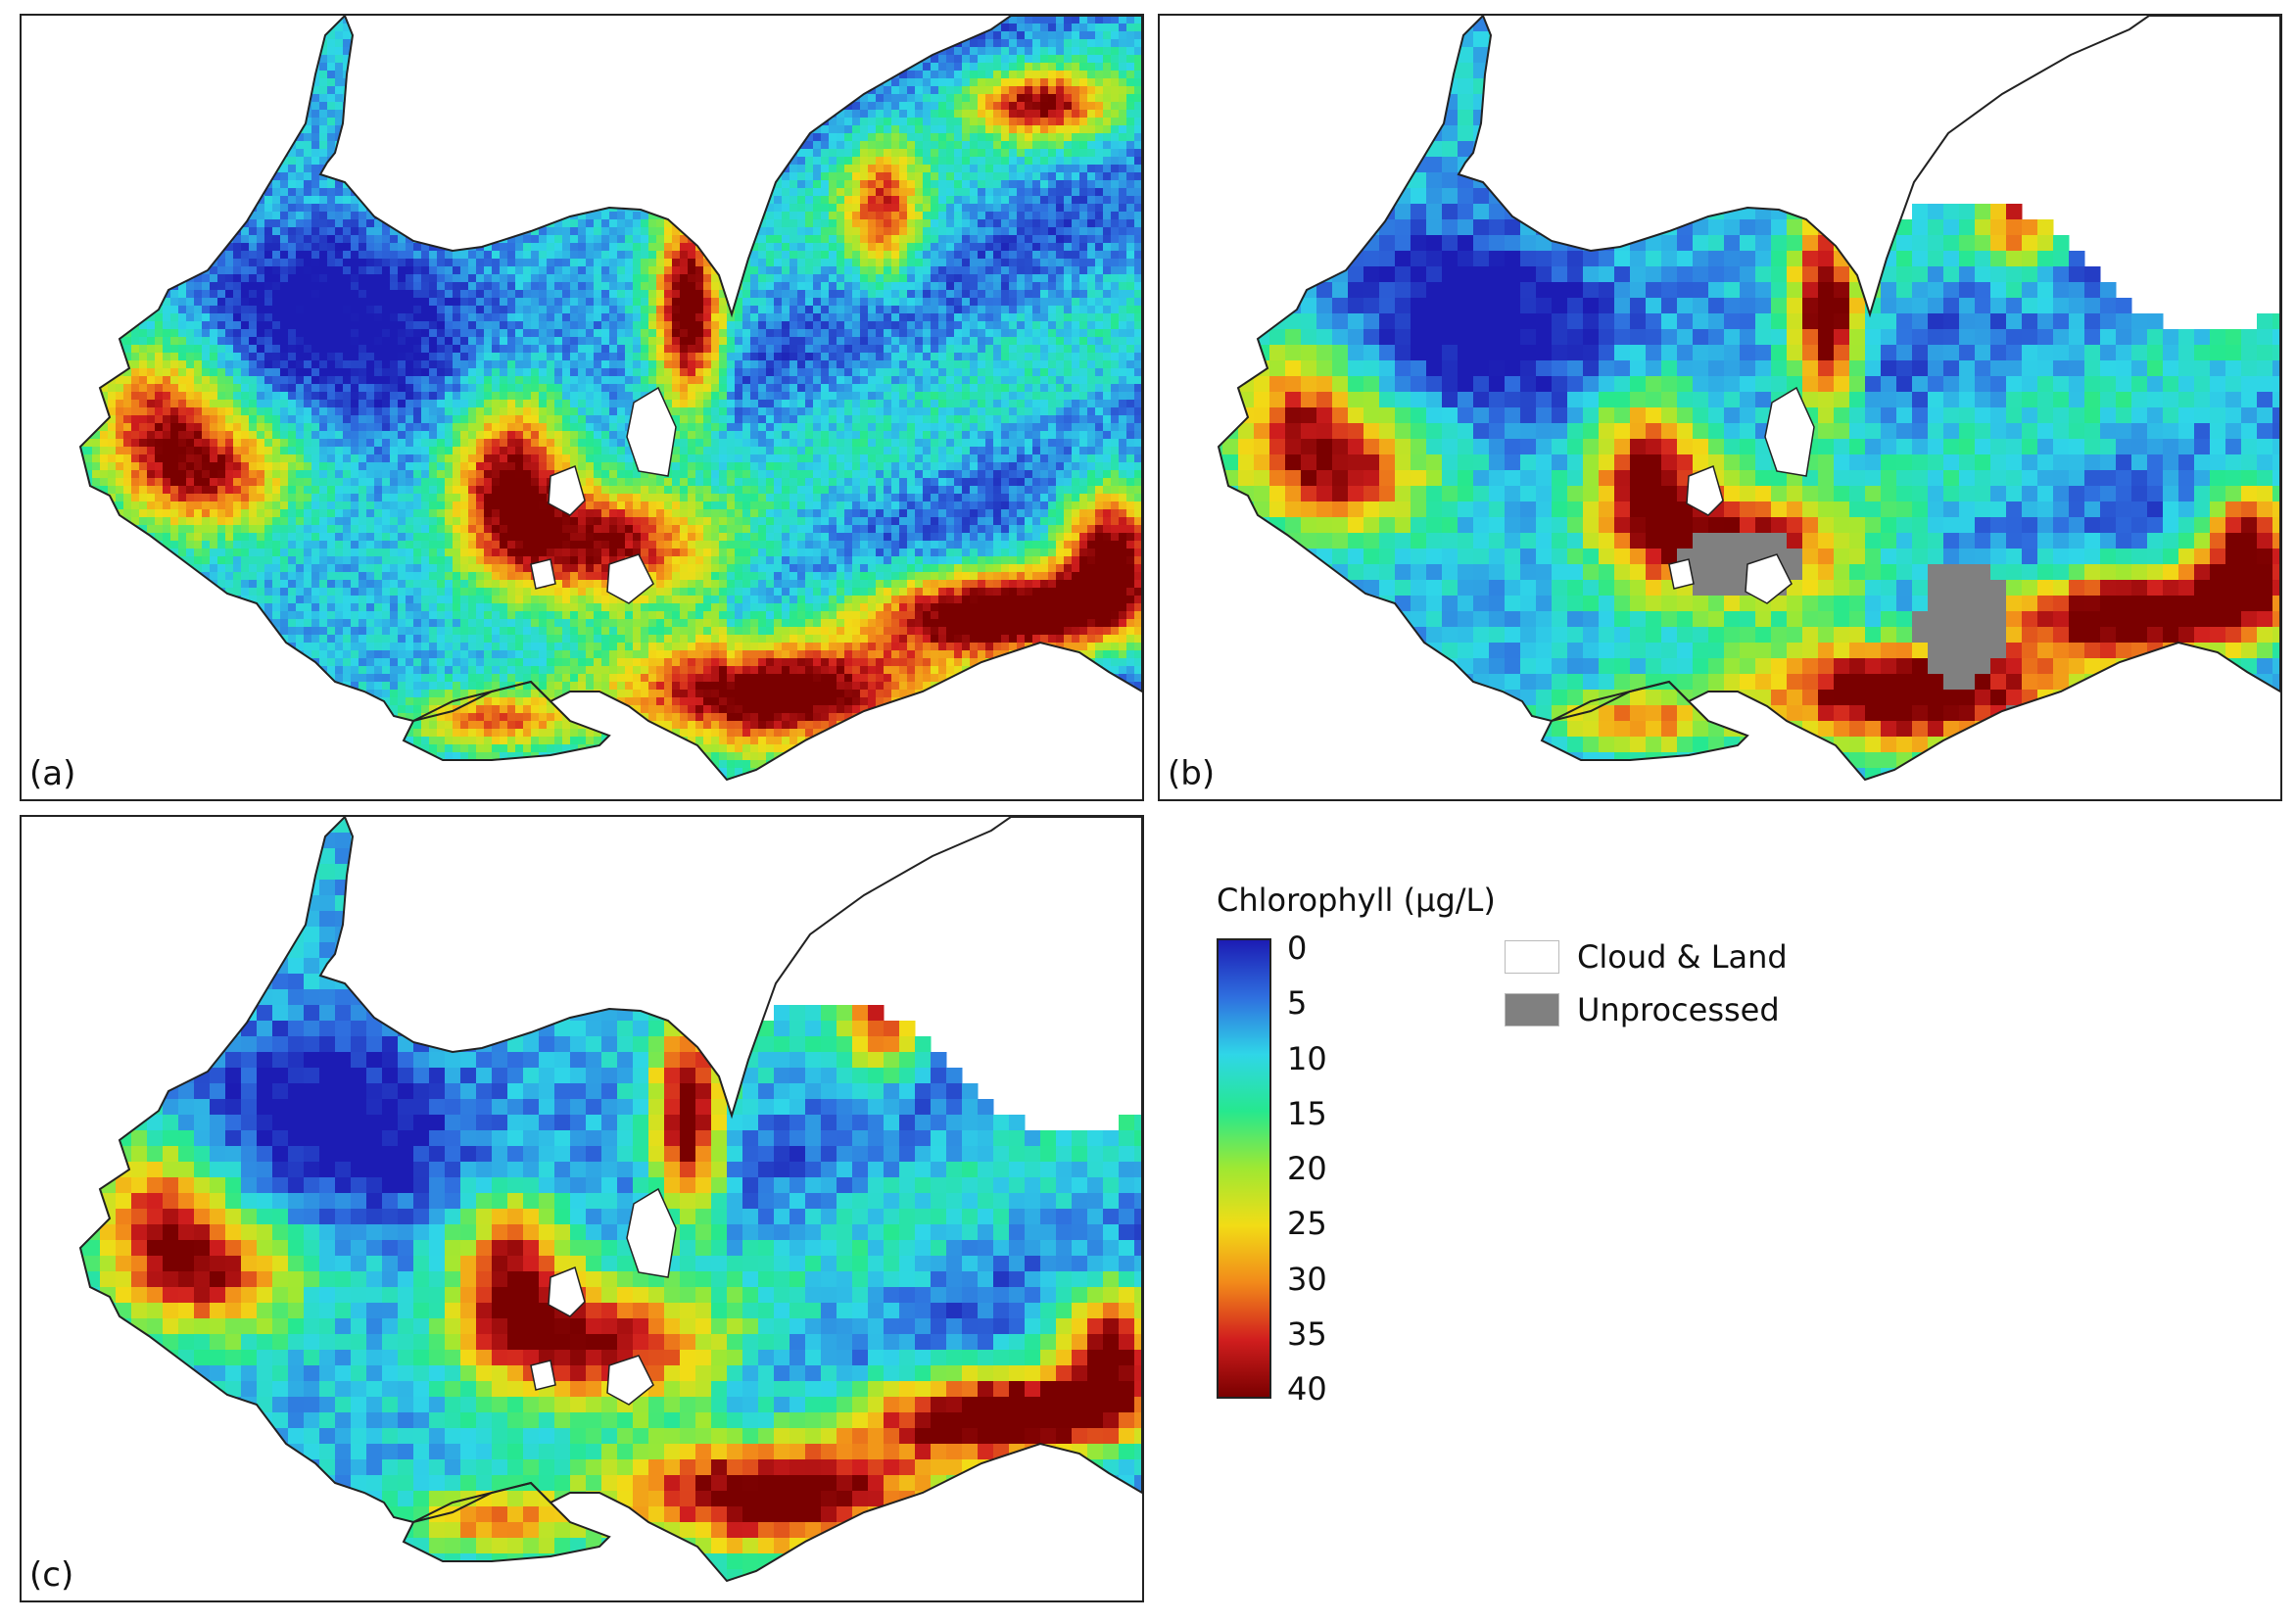 Image resolution: width=2296 pixels, height=1623 pixels. What do you see at coordinates (1307, 1058) in the screenshot?
I see `colorbar-tick-10: 10` at bounding box center [1307, 1058].